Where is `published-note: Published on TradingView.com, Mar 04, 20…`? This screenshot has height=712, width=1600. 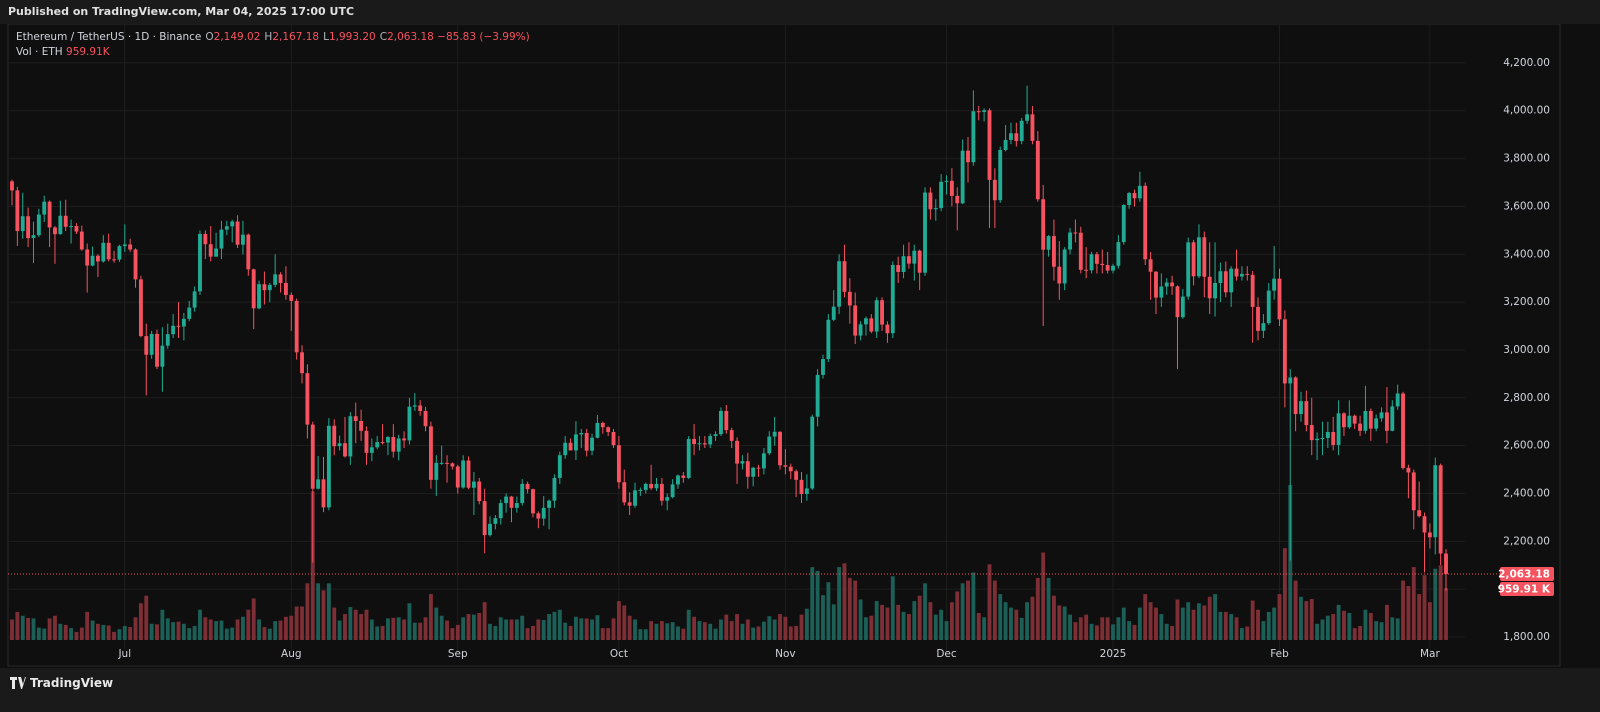
published-note: Published on TradingView.com, Mar 04, 20… is located at coordinates (181, 11).